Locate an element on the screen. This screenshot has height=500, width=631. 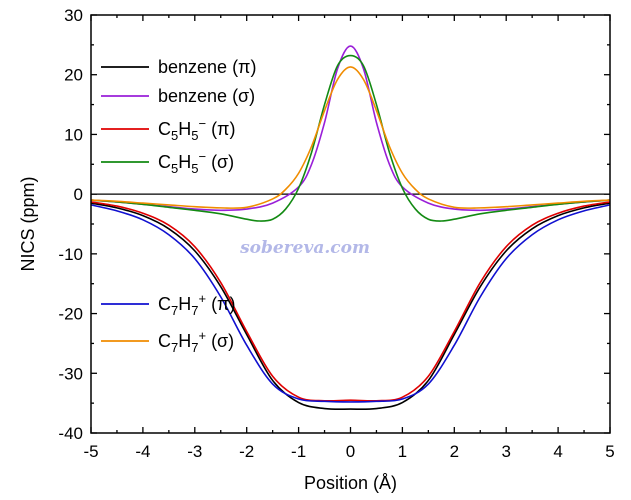
x-axis-title: Position (Å) is located at coordinates (350, 483).